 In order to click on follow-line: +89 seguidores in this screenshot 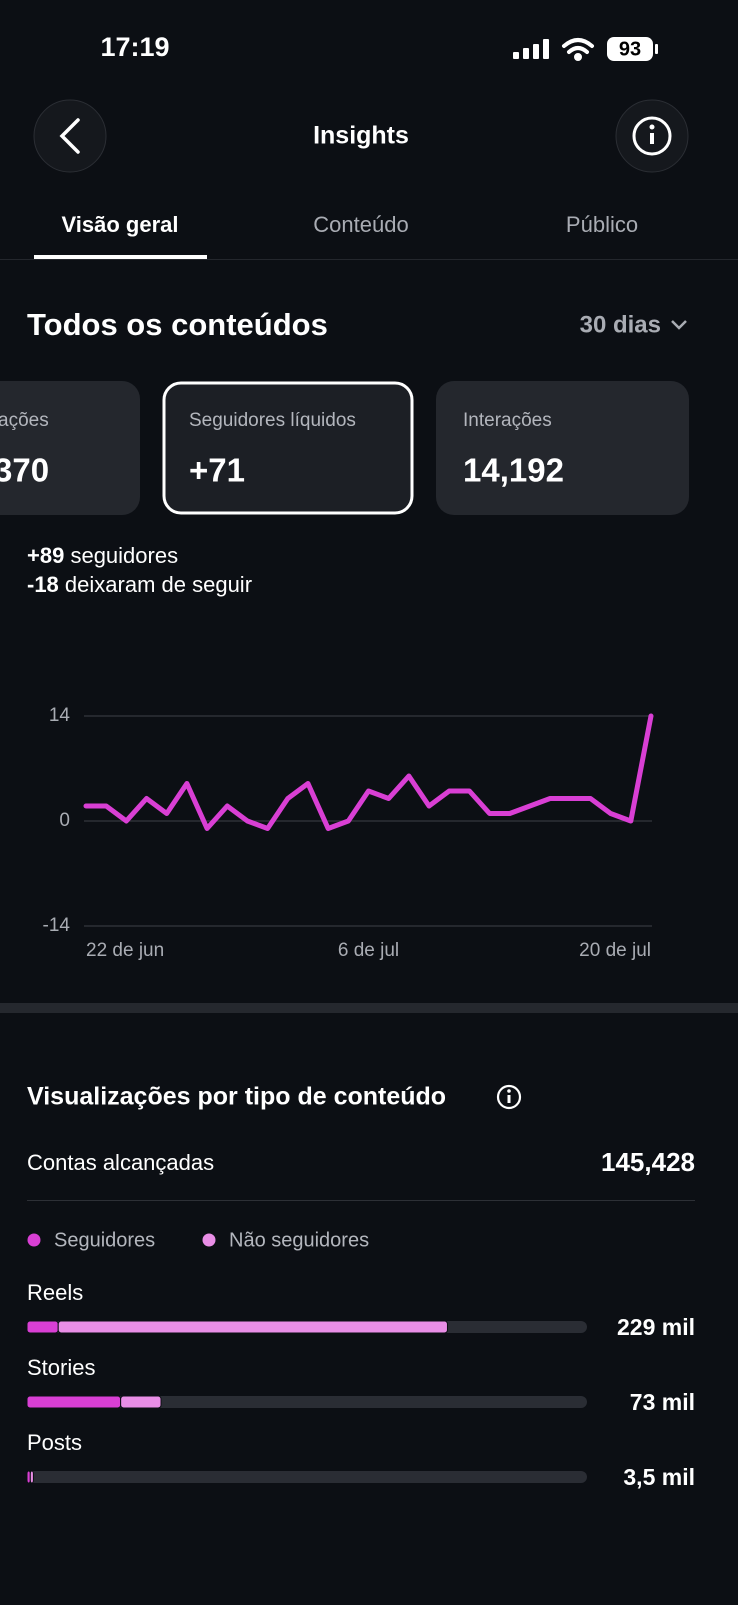, I will do `click(102, 555)`.